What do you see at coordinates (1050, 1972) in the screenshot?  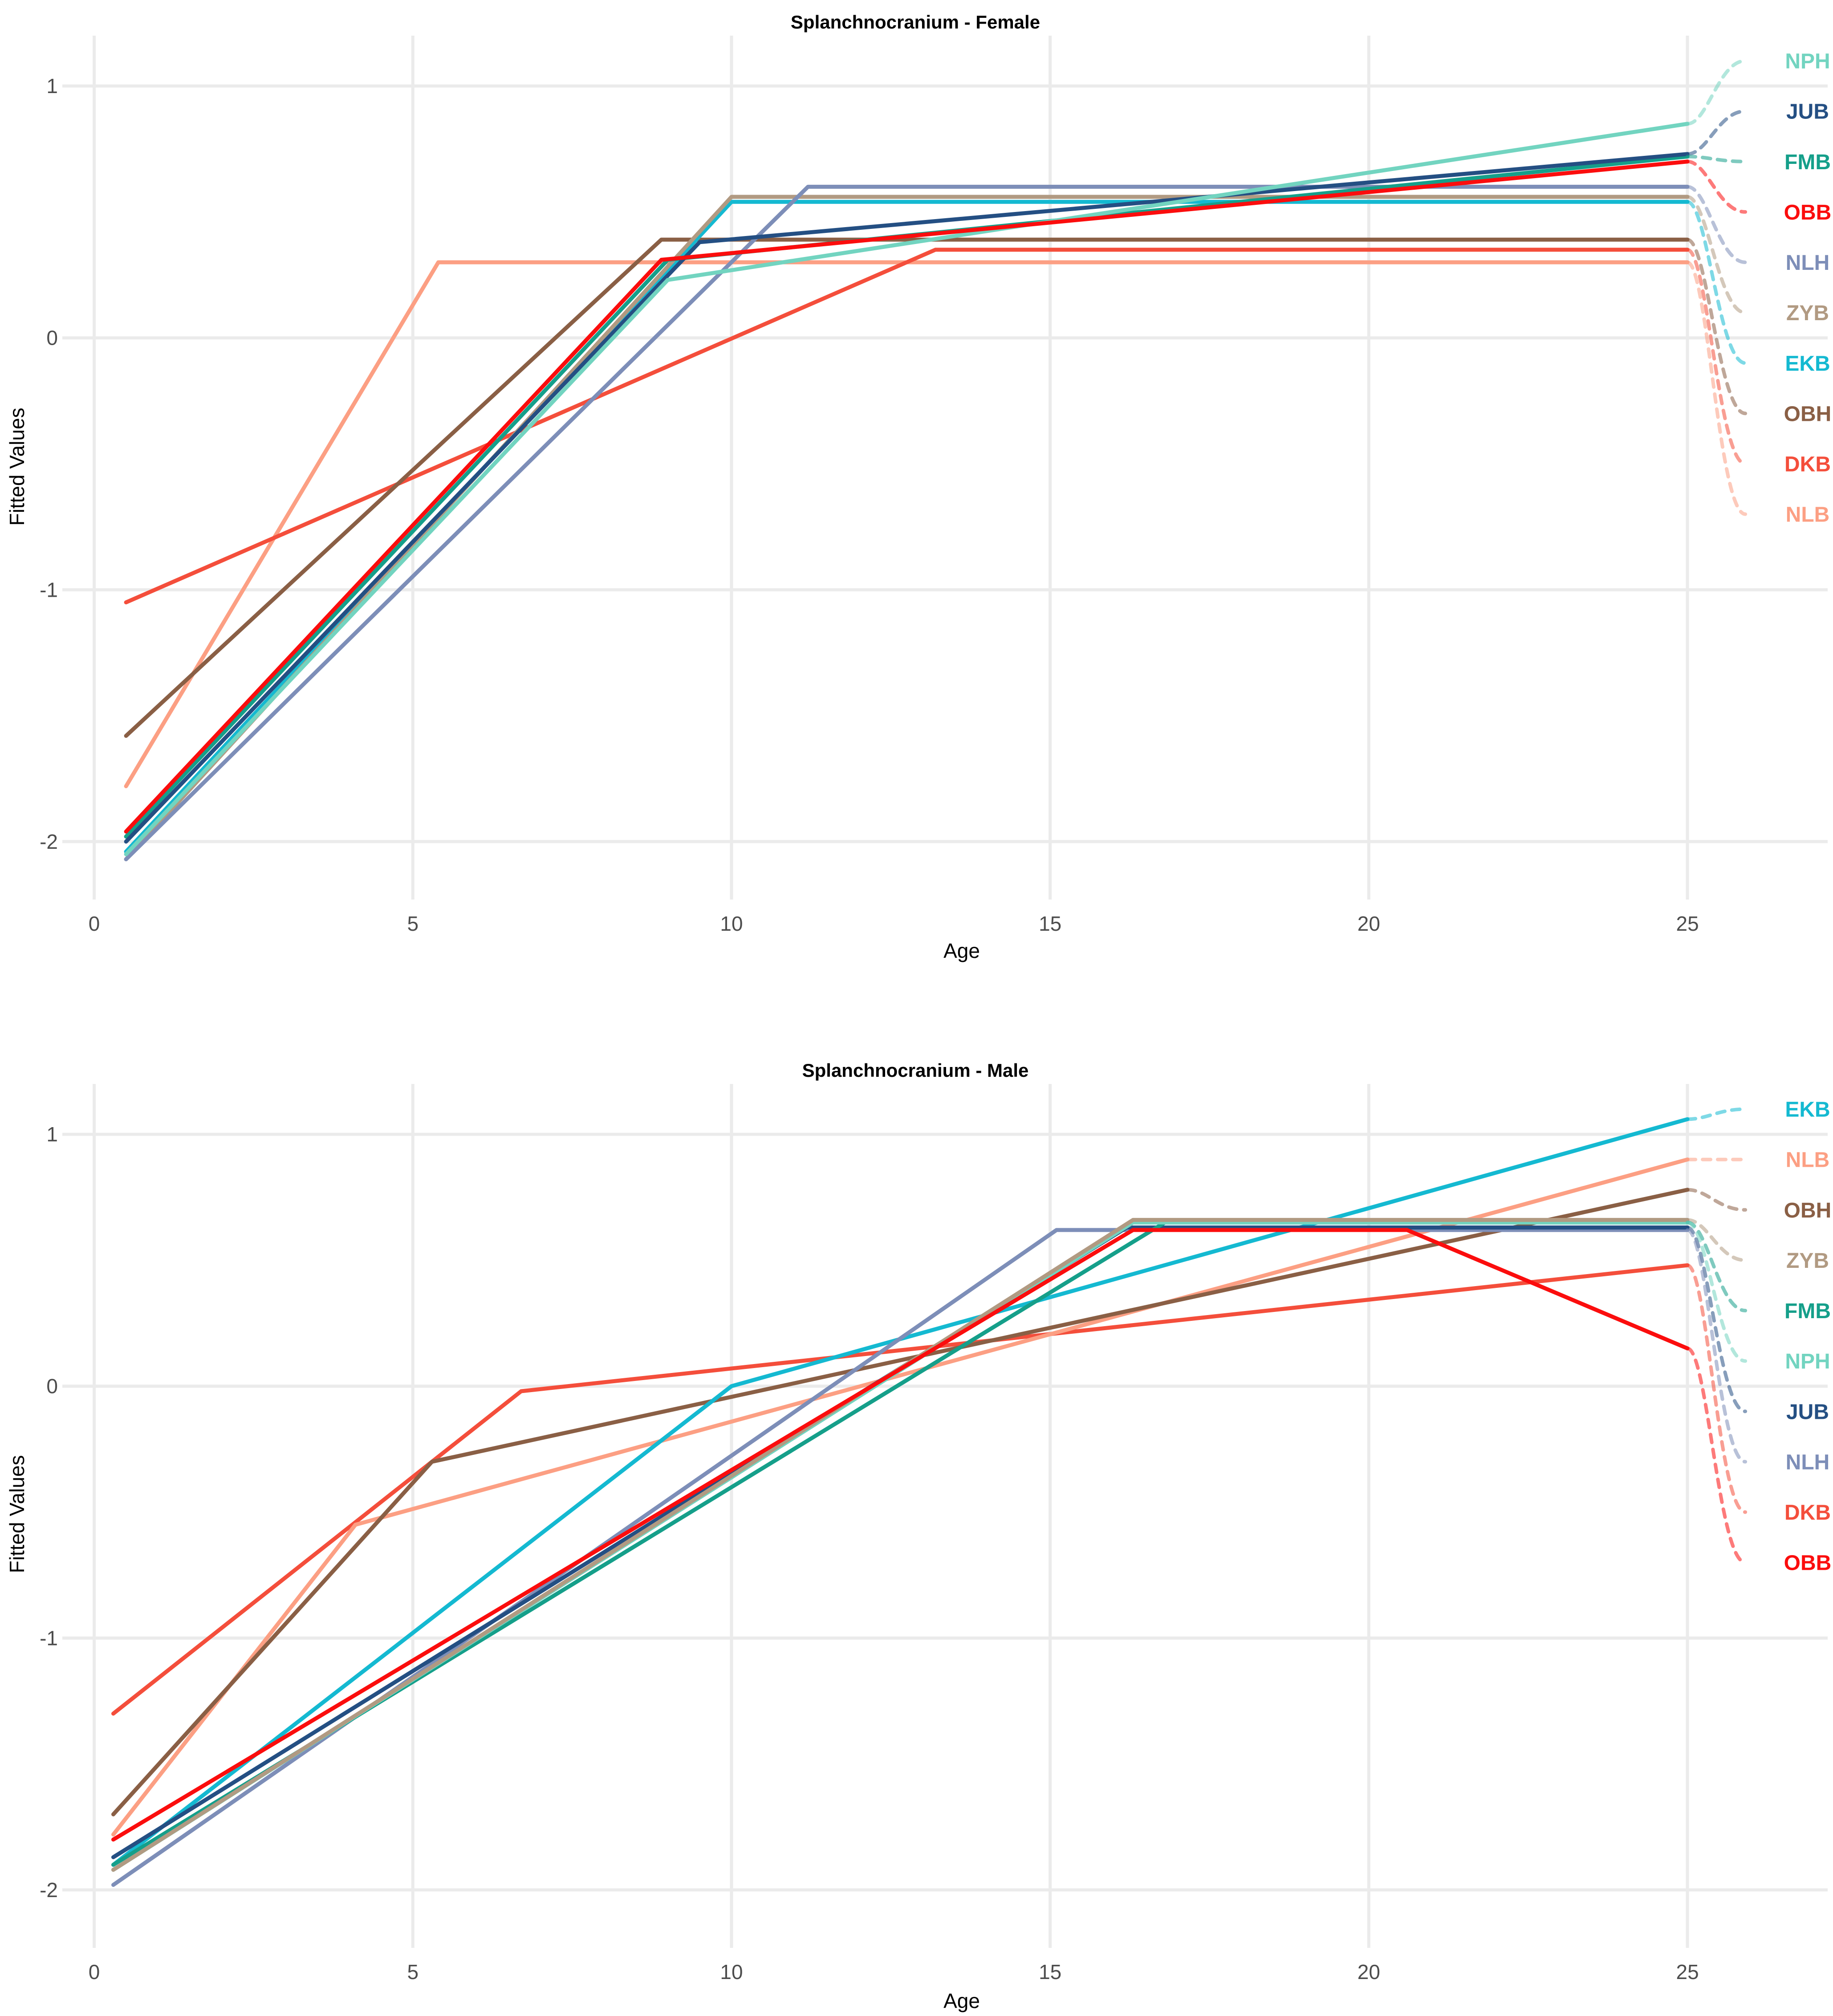 I see `male-x-tick-15: 15` at bounding box center [1050, 1972].